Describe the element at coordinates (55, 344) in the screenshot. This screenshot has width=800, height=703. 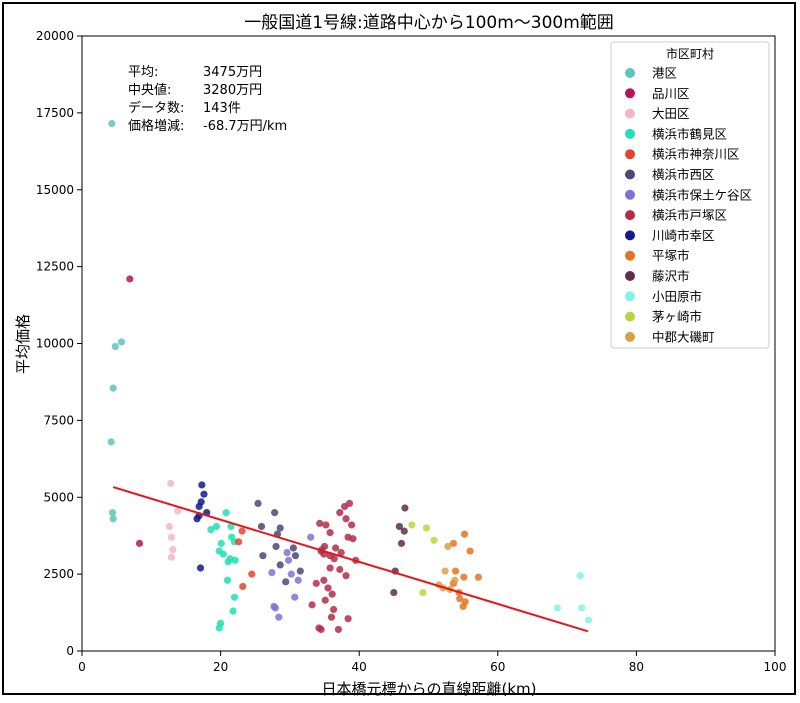
I see `y-tick-label: 10000` at that location.